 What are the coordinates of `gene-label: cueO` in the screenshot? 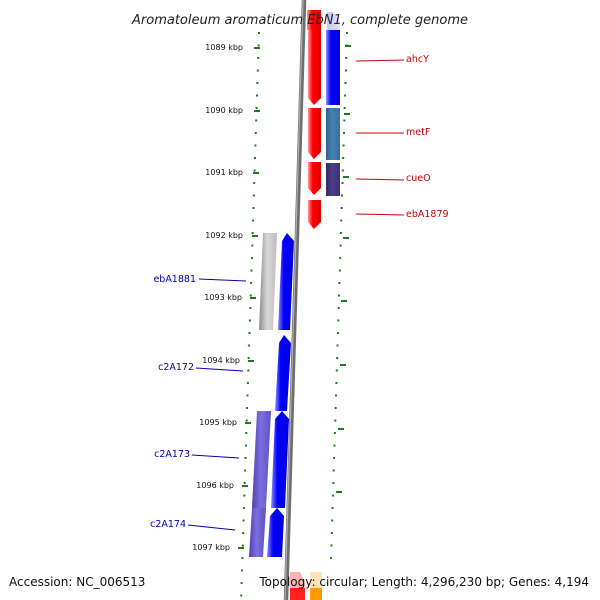 It's located at (418, 178).